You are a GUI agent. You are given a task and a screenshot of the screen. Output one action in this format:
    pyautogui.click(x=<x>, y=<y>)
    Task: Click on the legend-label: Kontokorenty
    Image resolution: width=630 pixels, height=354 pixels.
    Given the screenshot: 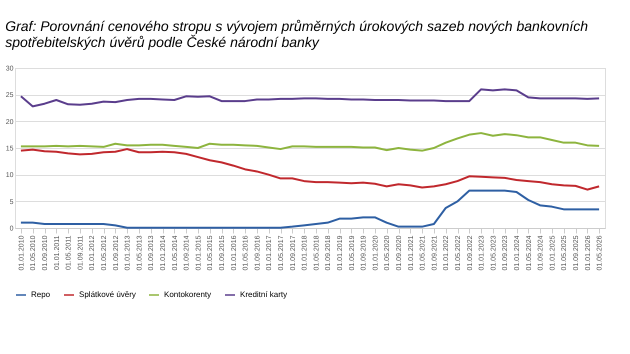 What is the action you would take?
    pyautogui.click(x=188, y=294)
    